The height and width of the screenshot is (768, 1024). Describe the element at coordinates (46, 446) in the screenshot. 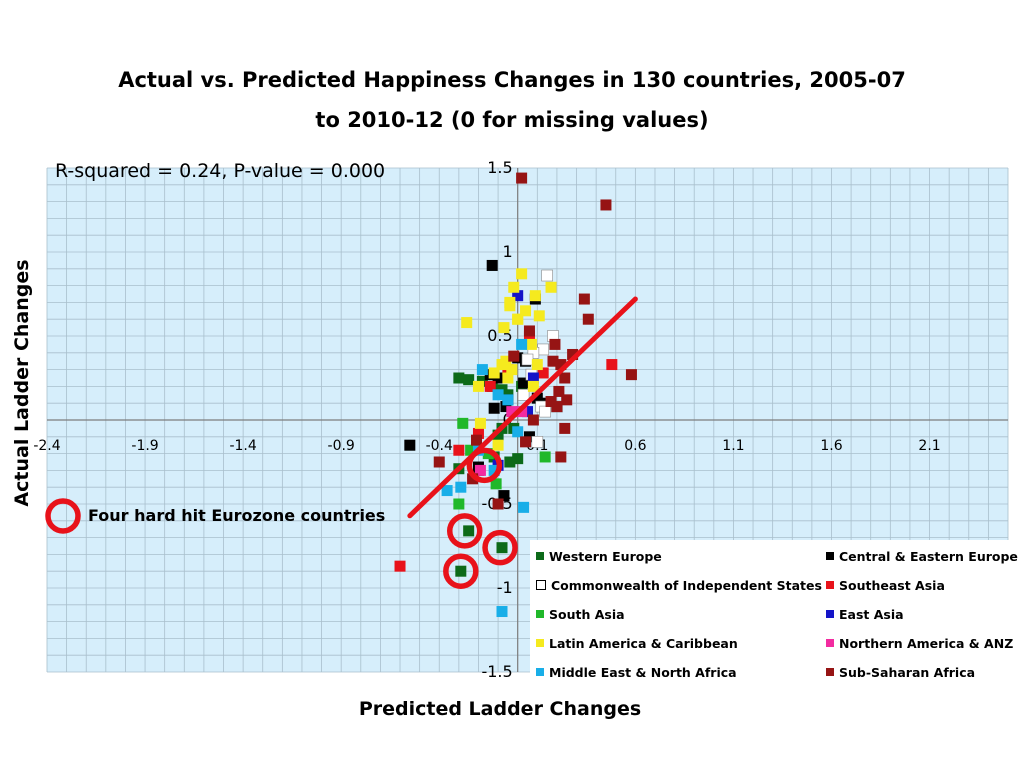

I see `x-tick-label: -2.4` at that location.